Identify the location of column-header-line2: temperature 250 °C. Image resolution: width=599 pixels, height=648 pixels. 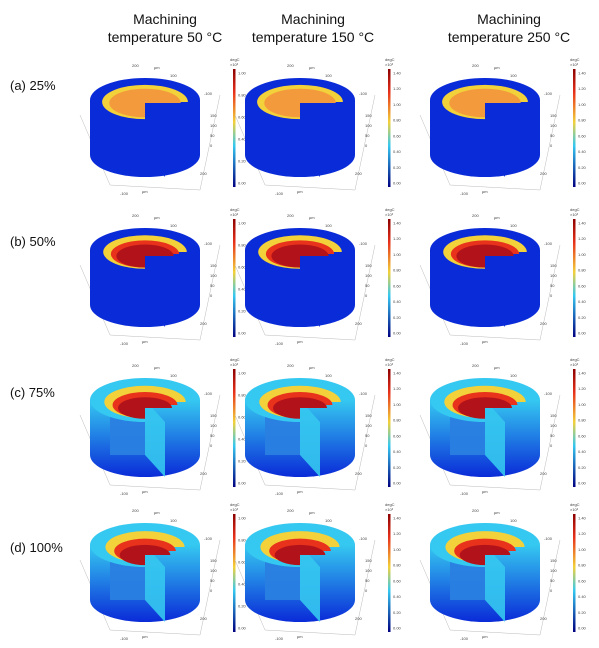
(509, 37).